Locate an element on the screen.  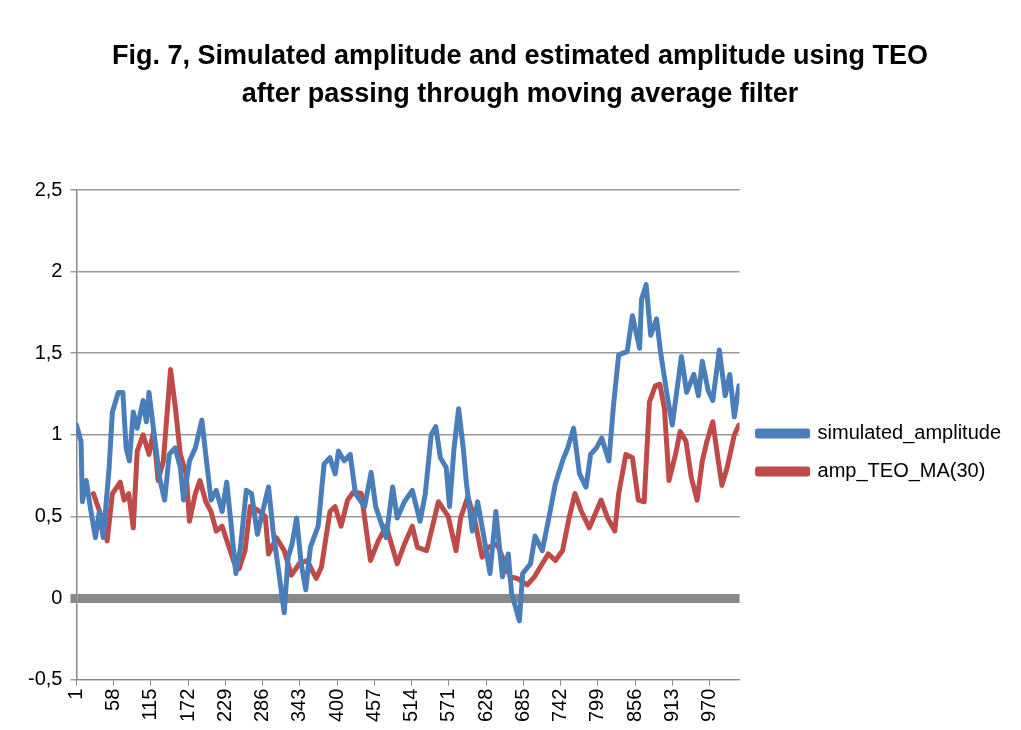
x-tick-label: 229 is located at coordinates (223, 705).